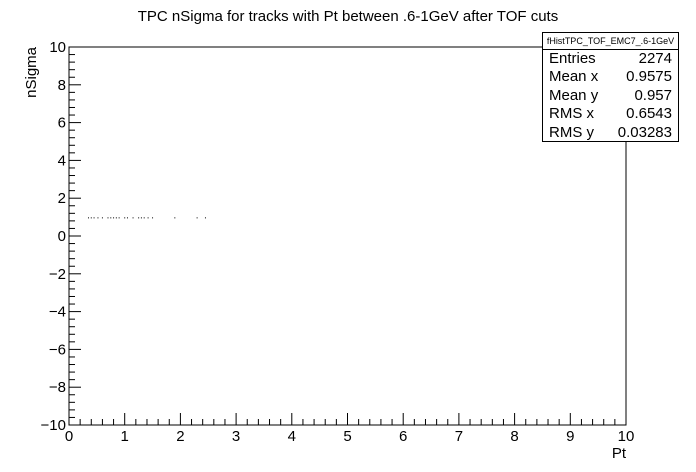  I want to click on stats-row-mean-x: Mean x 0.9575, so click(610, 77).